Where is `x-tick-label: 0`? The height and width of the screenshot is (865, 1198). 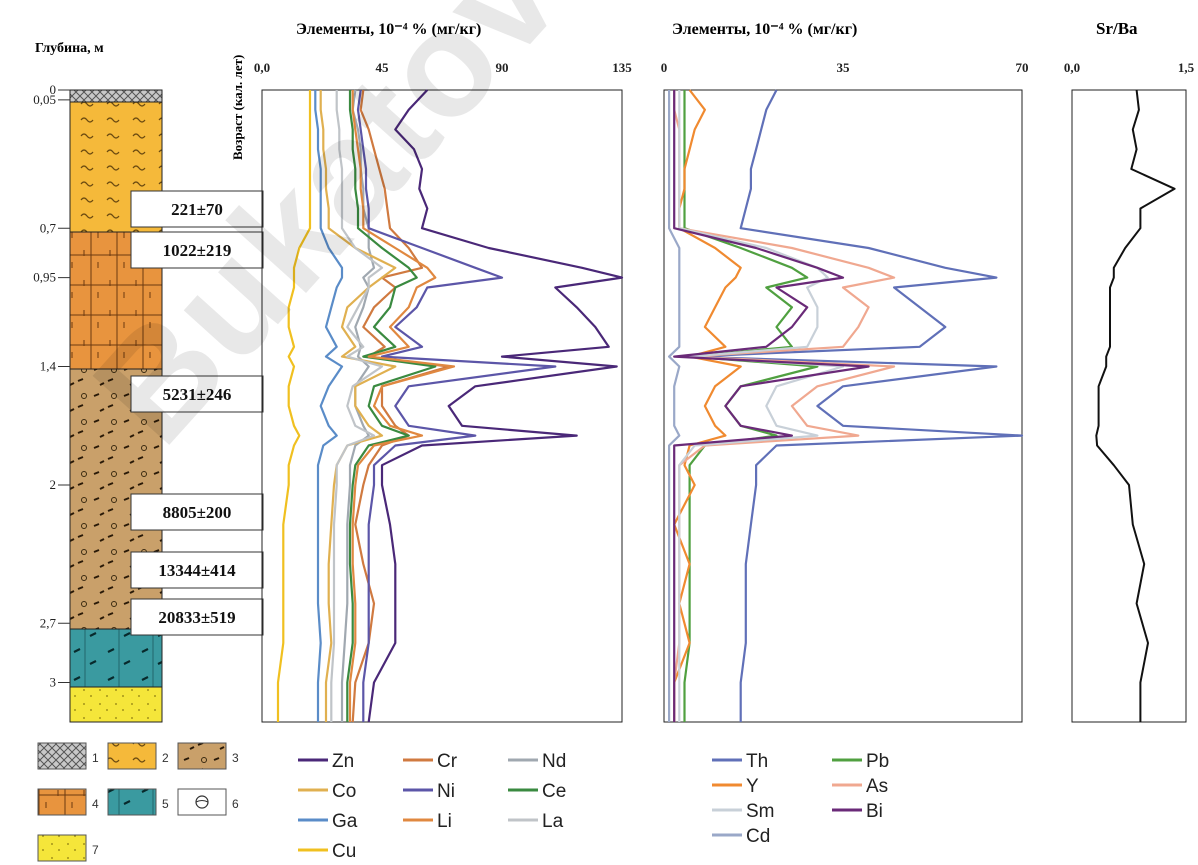 x-tick-label: 0 is located at coordinates (664, 67).